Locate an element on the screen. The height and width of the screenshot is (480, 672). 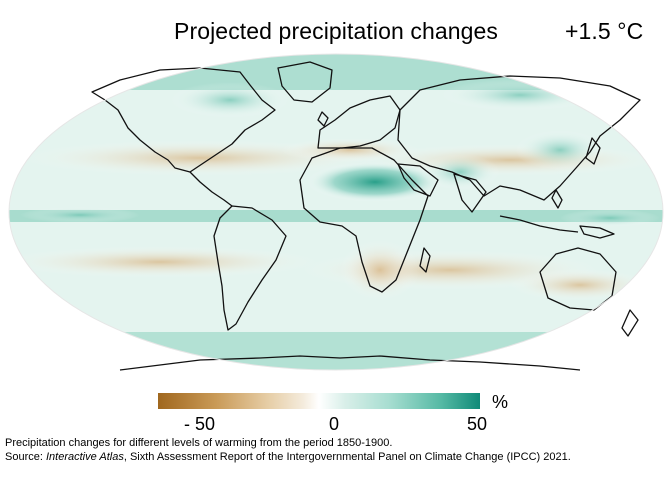
india-outline is located at coordinates (470, 193).